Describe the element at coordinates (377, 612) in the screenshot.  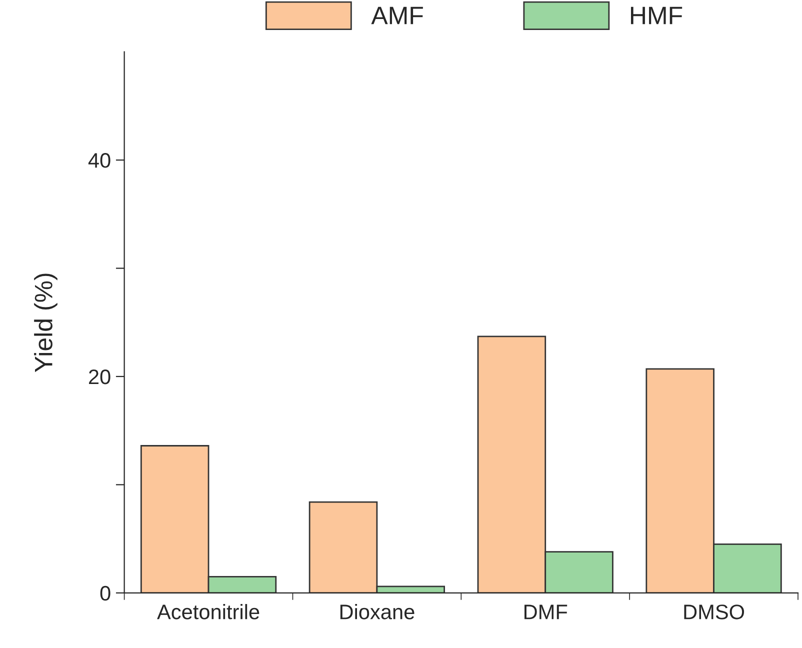
I see `x-tick-label: Dioxane` at that location.